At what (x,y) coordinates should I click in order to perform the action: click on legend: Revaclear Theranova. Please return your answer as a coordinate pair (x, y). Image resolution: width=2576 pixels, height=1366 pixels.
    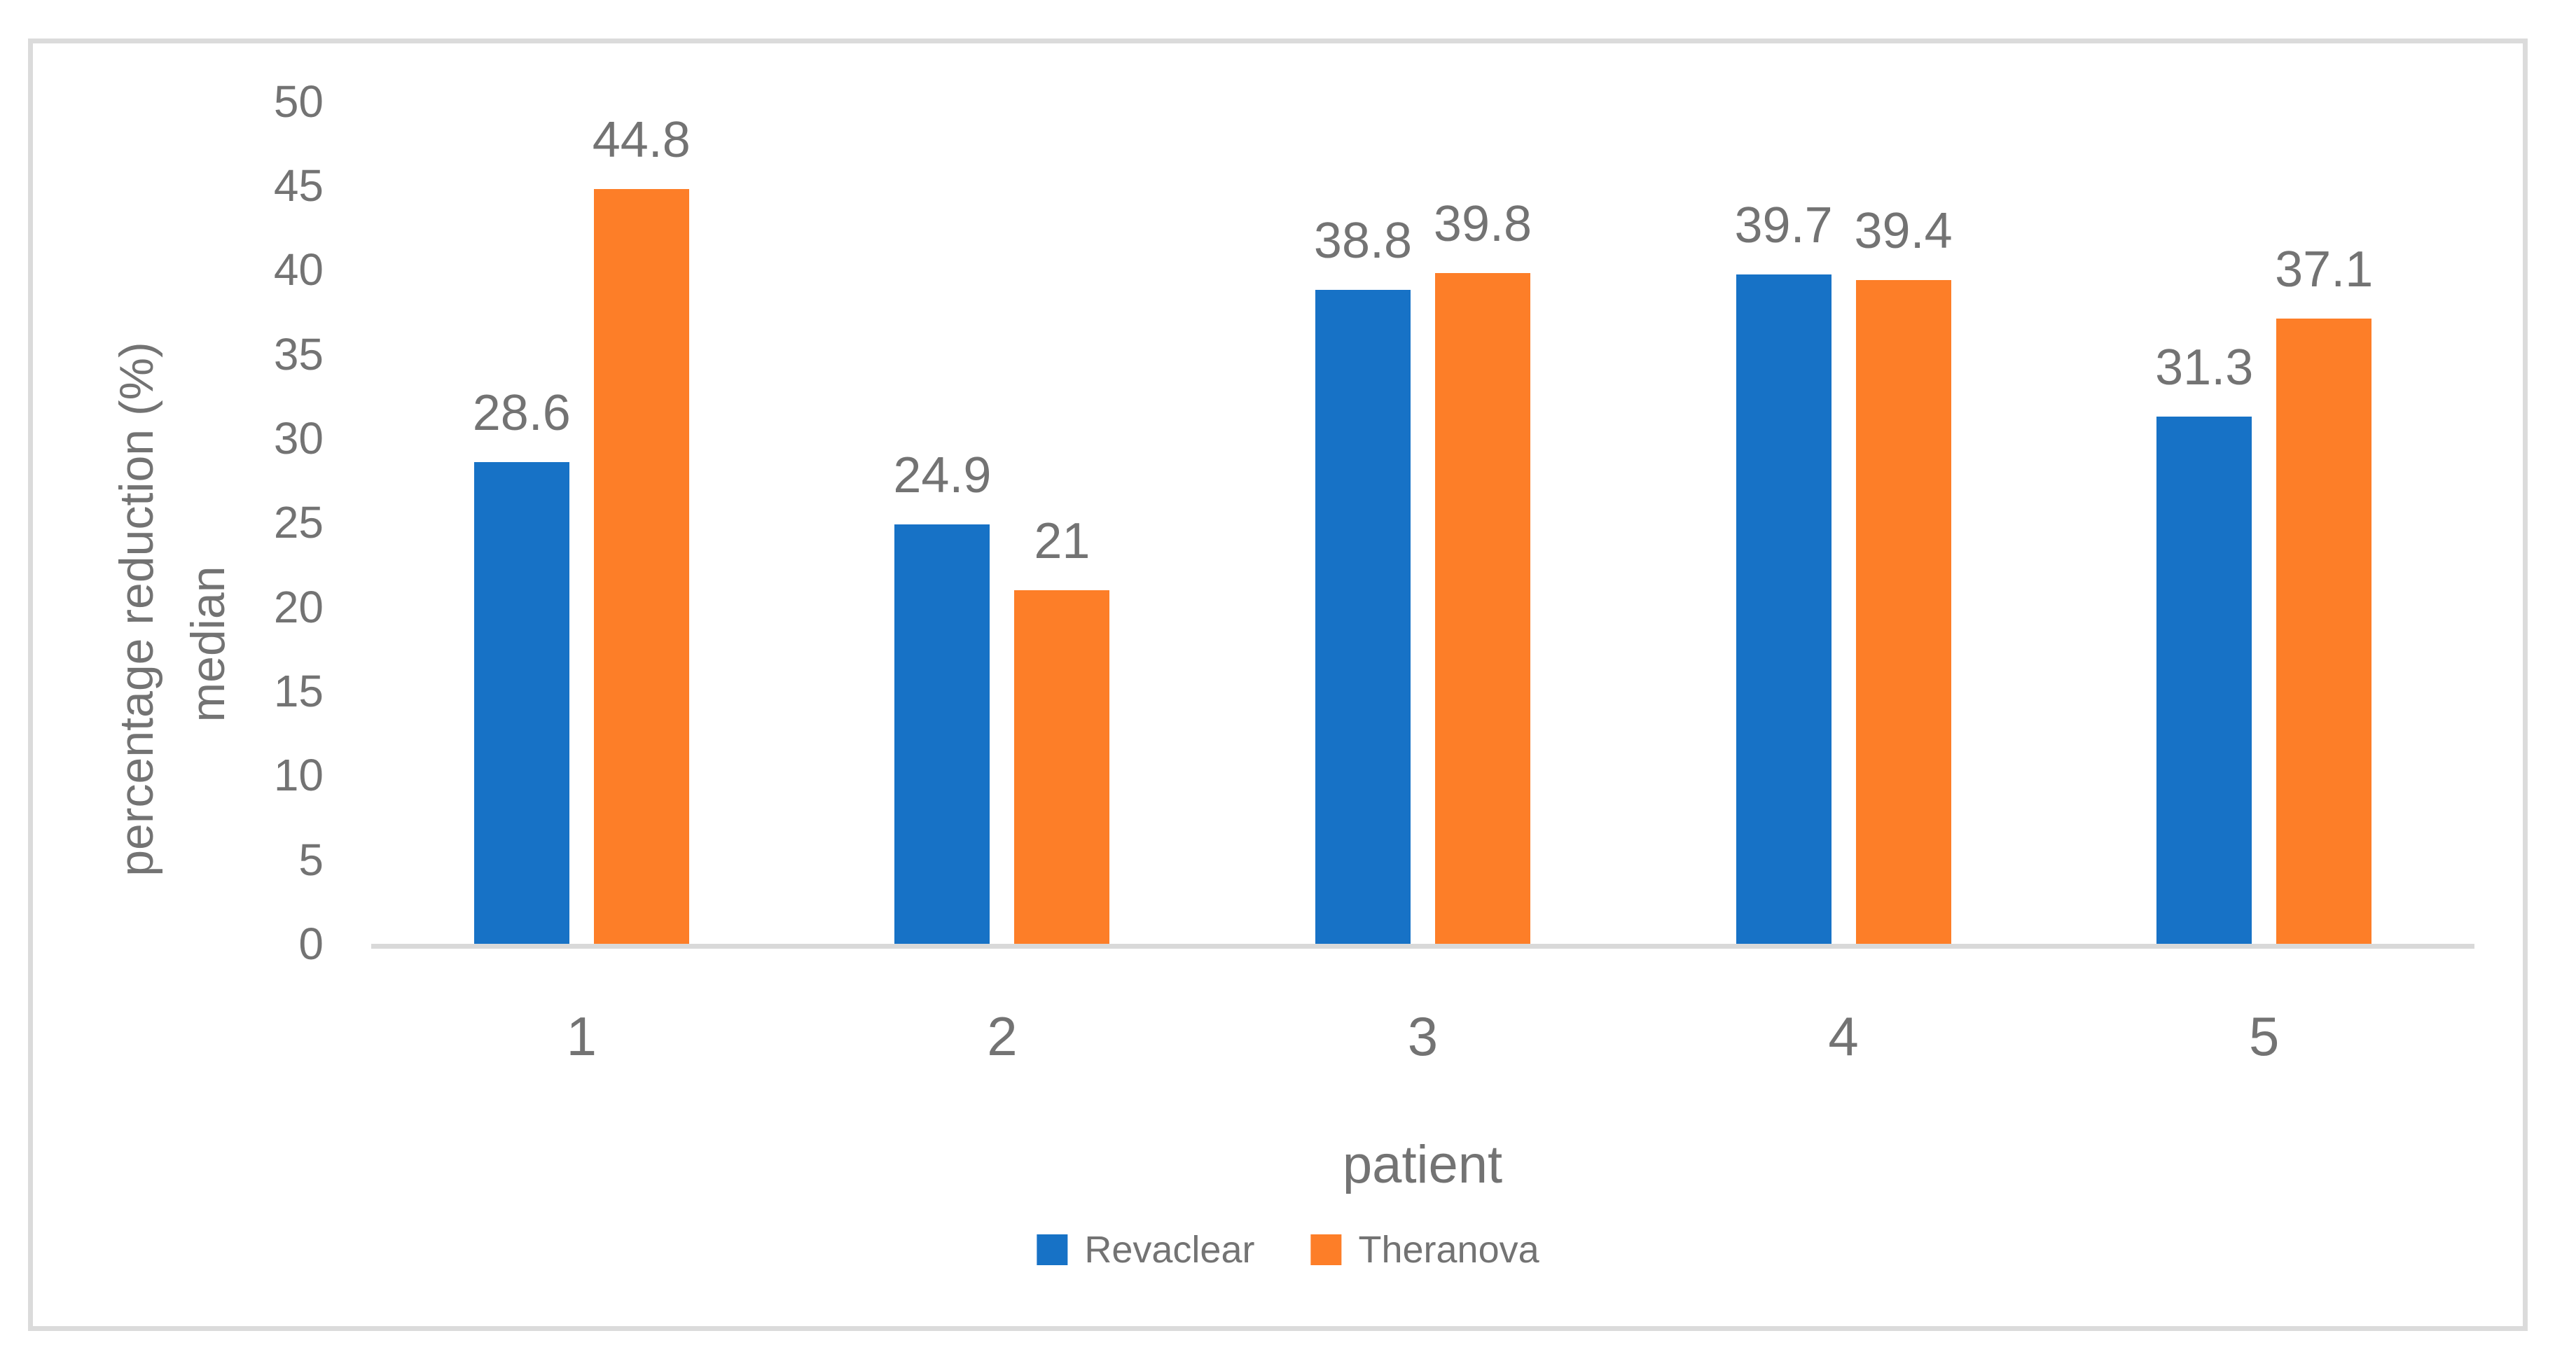
    Looking at the image, I should click on (1288, 1250).